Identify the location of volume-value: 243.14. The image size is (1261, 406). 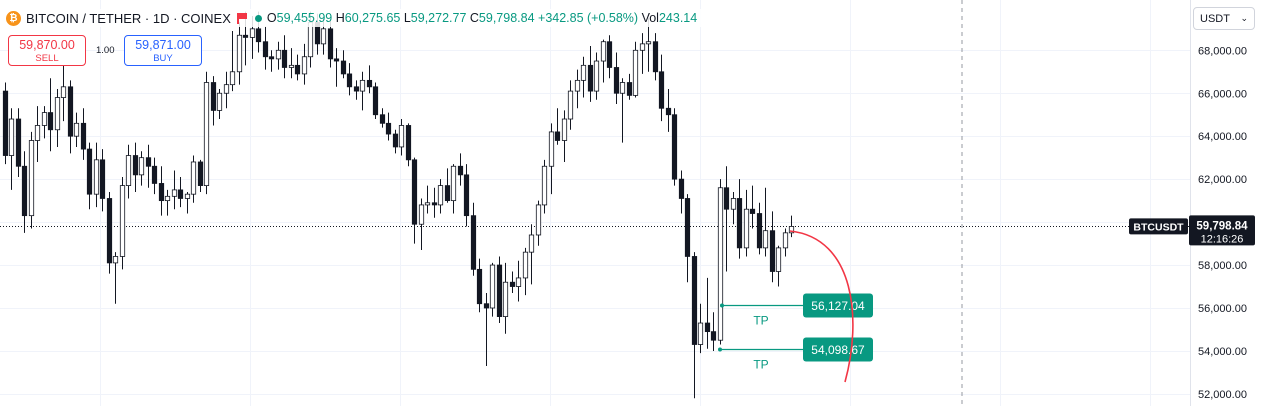
(678, 18).